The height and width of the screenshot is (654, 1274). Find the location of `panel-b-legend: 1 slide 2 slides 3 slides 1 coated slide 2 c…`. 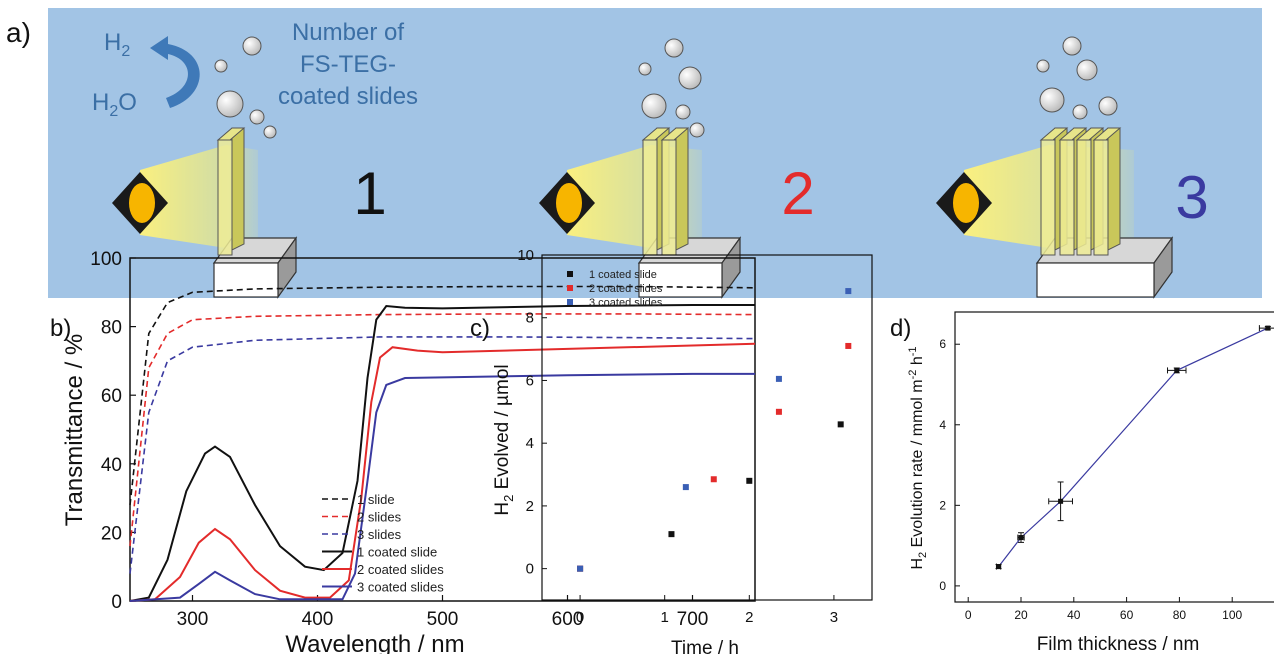

panel-b-legend: 1 slide 2 slides 3 slides 1 coated slide 2 c… is located at coordinates (383, 543).